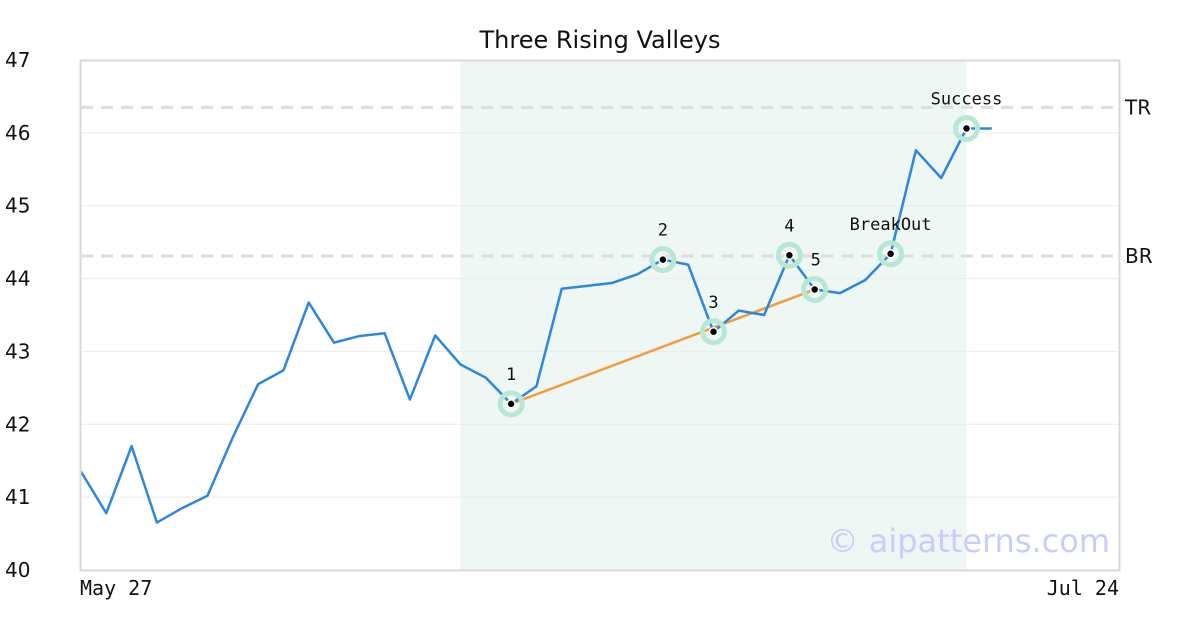 This screenshot has width=1200, height=630. I want to click on trendline, so click(663, 347).